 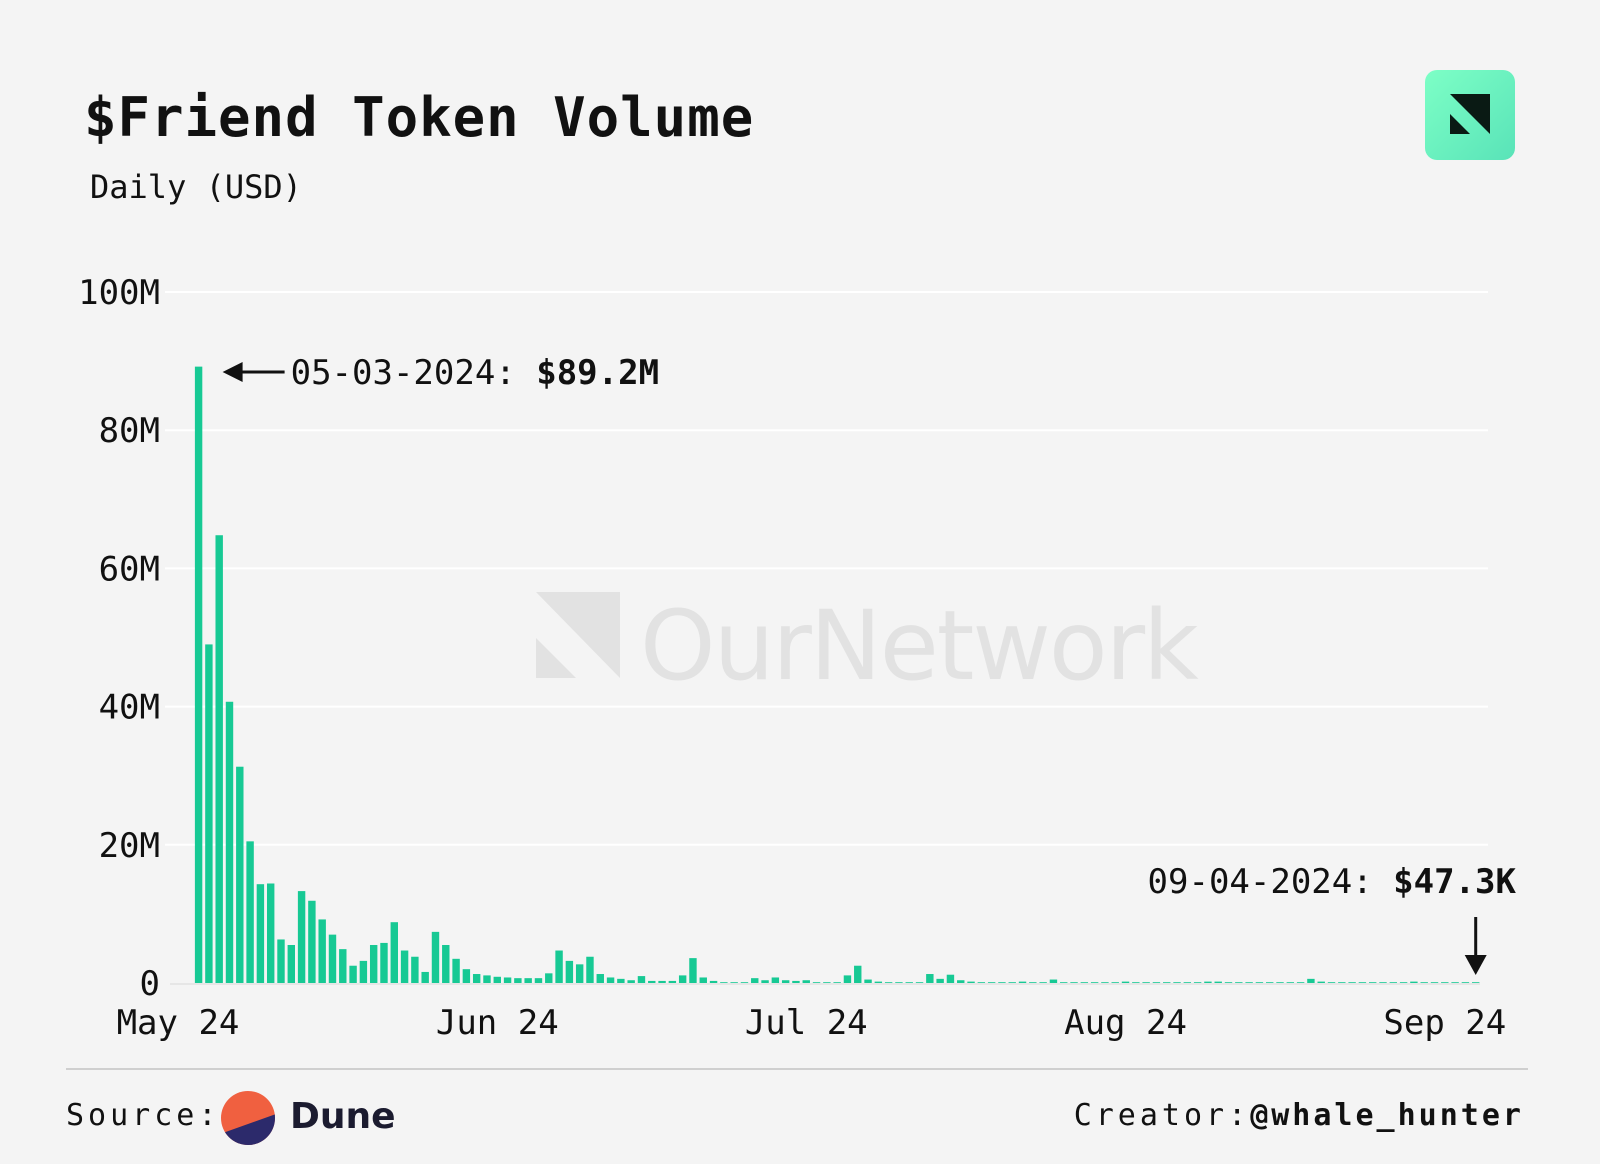 I want to click on annotation-latest-date: 09-04-2024:, so click(x=1271, y=882).